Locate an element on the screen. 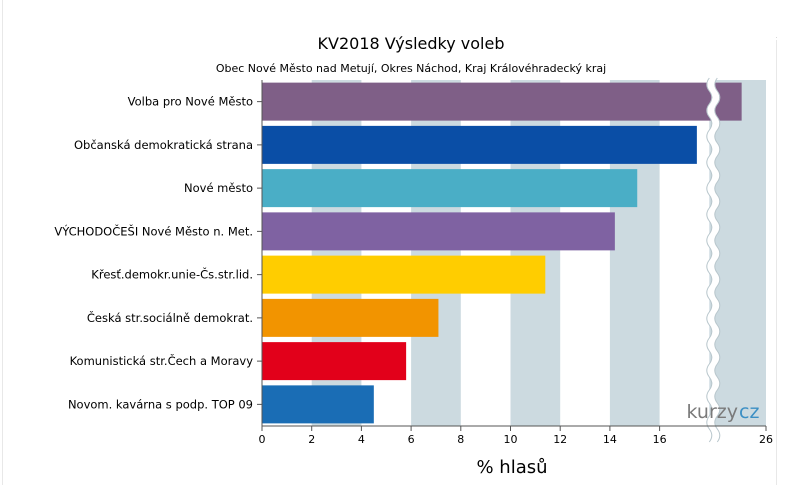 The image size is (800, 485). category-label: Křesť.demokr.unie-Čs.str.lid. is located at coordinates (172, 274).